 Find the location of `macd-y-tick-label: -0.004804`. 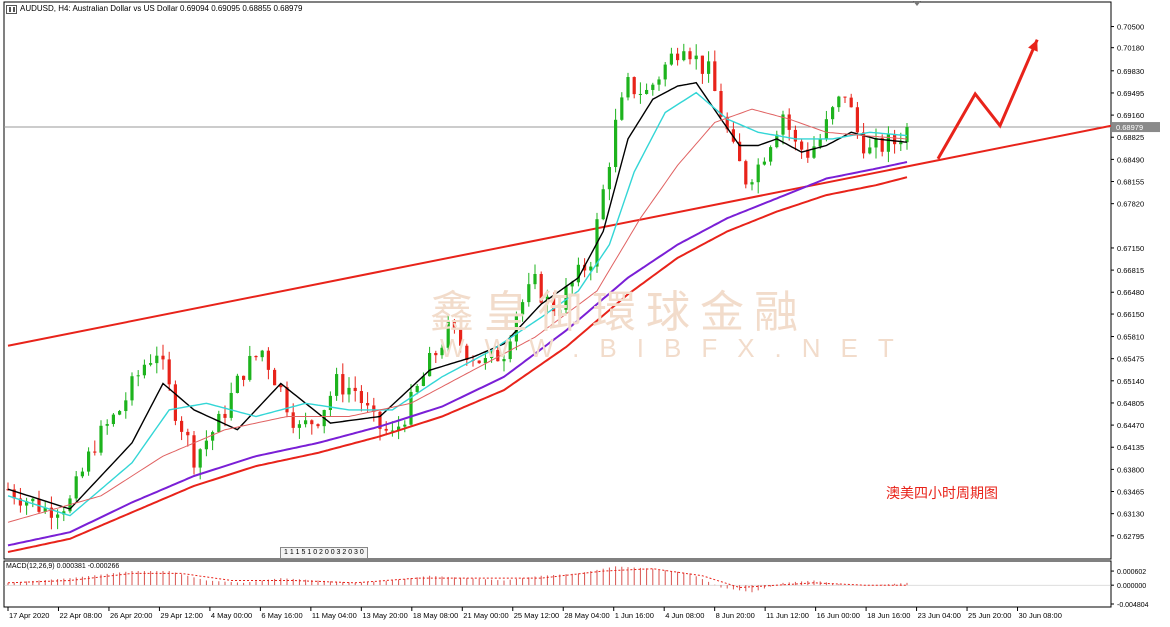

macd-y-tick-label: -0.004804 is located at coordinates (1133, 605).